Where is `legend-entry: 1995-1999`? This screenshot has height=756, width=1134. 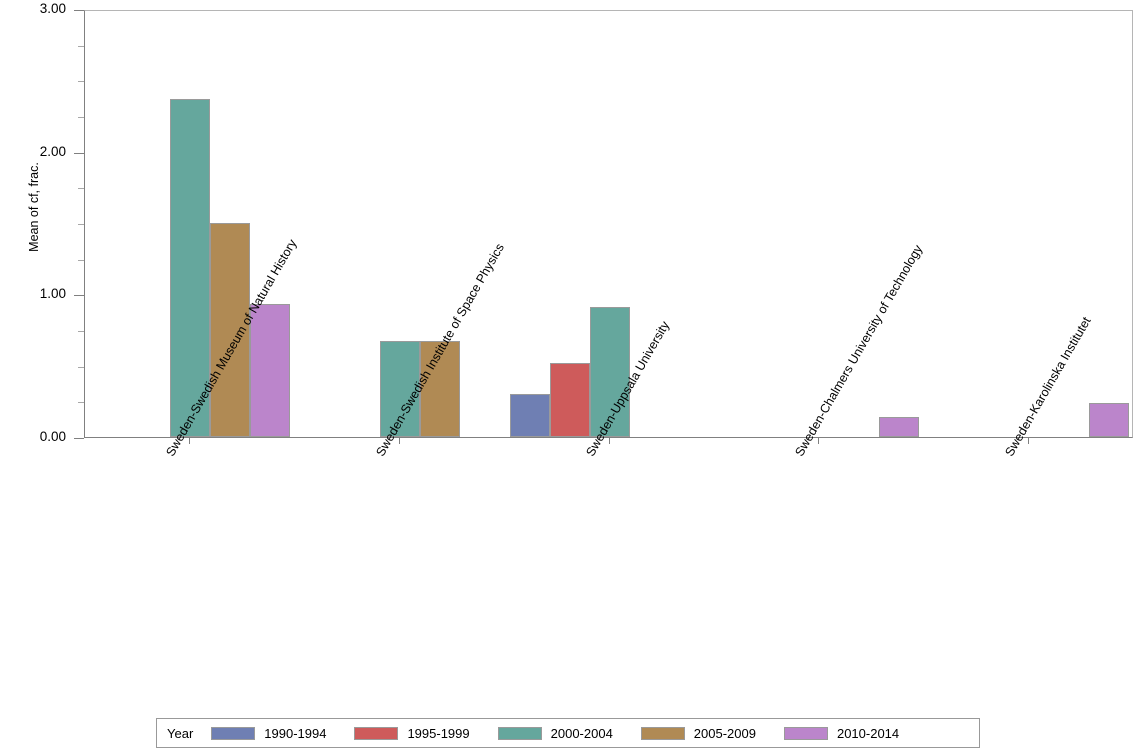
legend-entry: 1995-1999 is located at coordinates (412, 733).